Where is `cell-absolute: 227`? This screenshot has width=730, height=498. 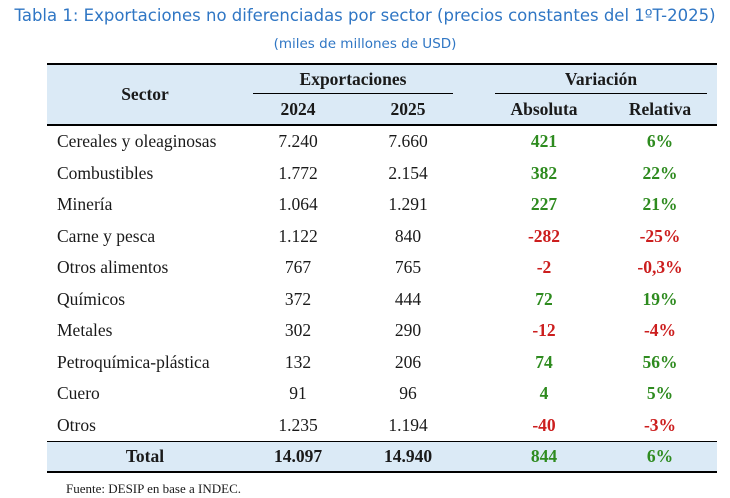
cell-absolute: 227 is located at coordinates (544, 204).